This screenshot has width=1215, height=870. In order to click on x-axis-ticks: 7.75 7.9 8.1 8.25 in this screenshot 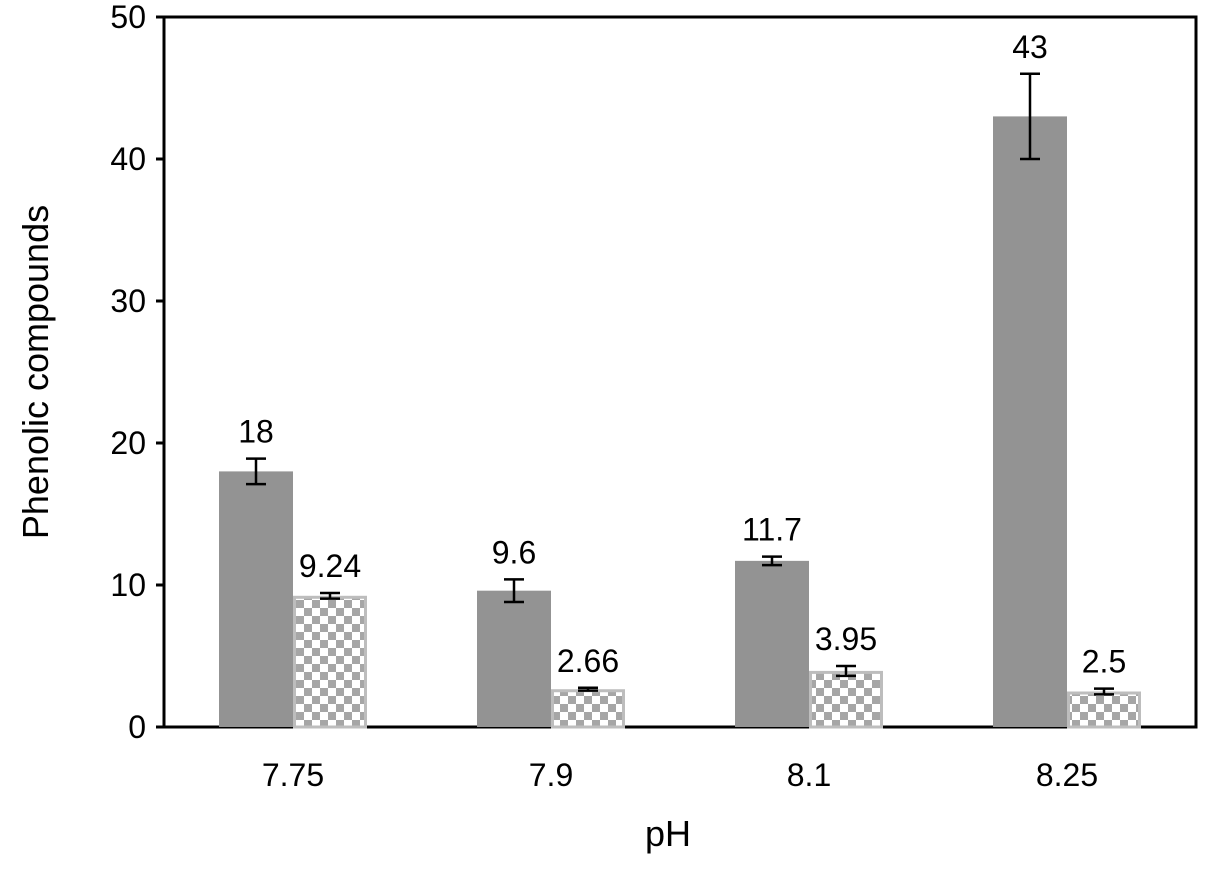, I will do `click(680, 775)`.